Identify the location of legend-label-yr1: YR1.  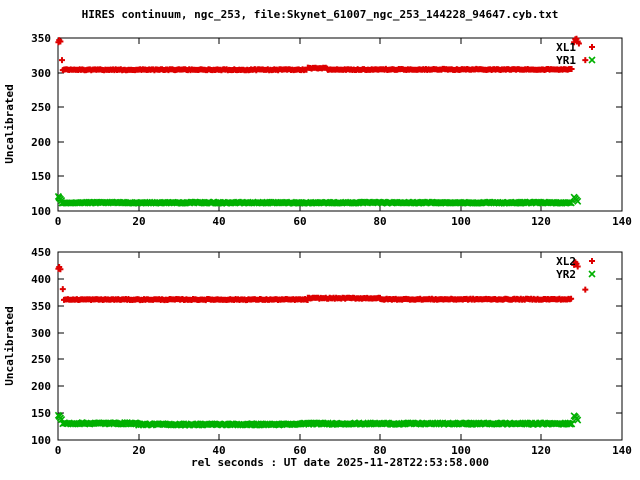
(566, 60).